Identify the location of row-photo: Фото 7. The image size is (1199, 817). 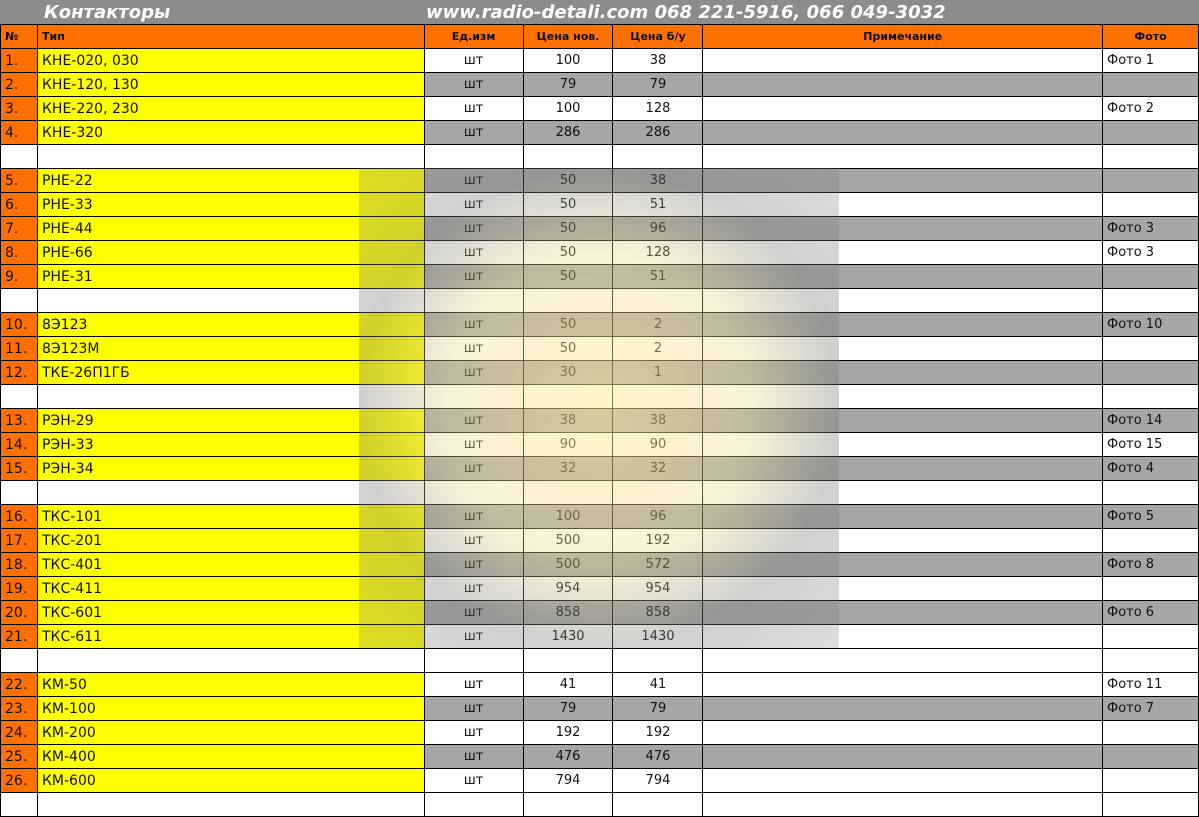
(1150, 708).